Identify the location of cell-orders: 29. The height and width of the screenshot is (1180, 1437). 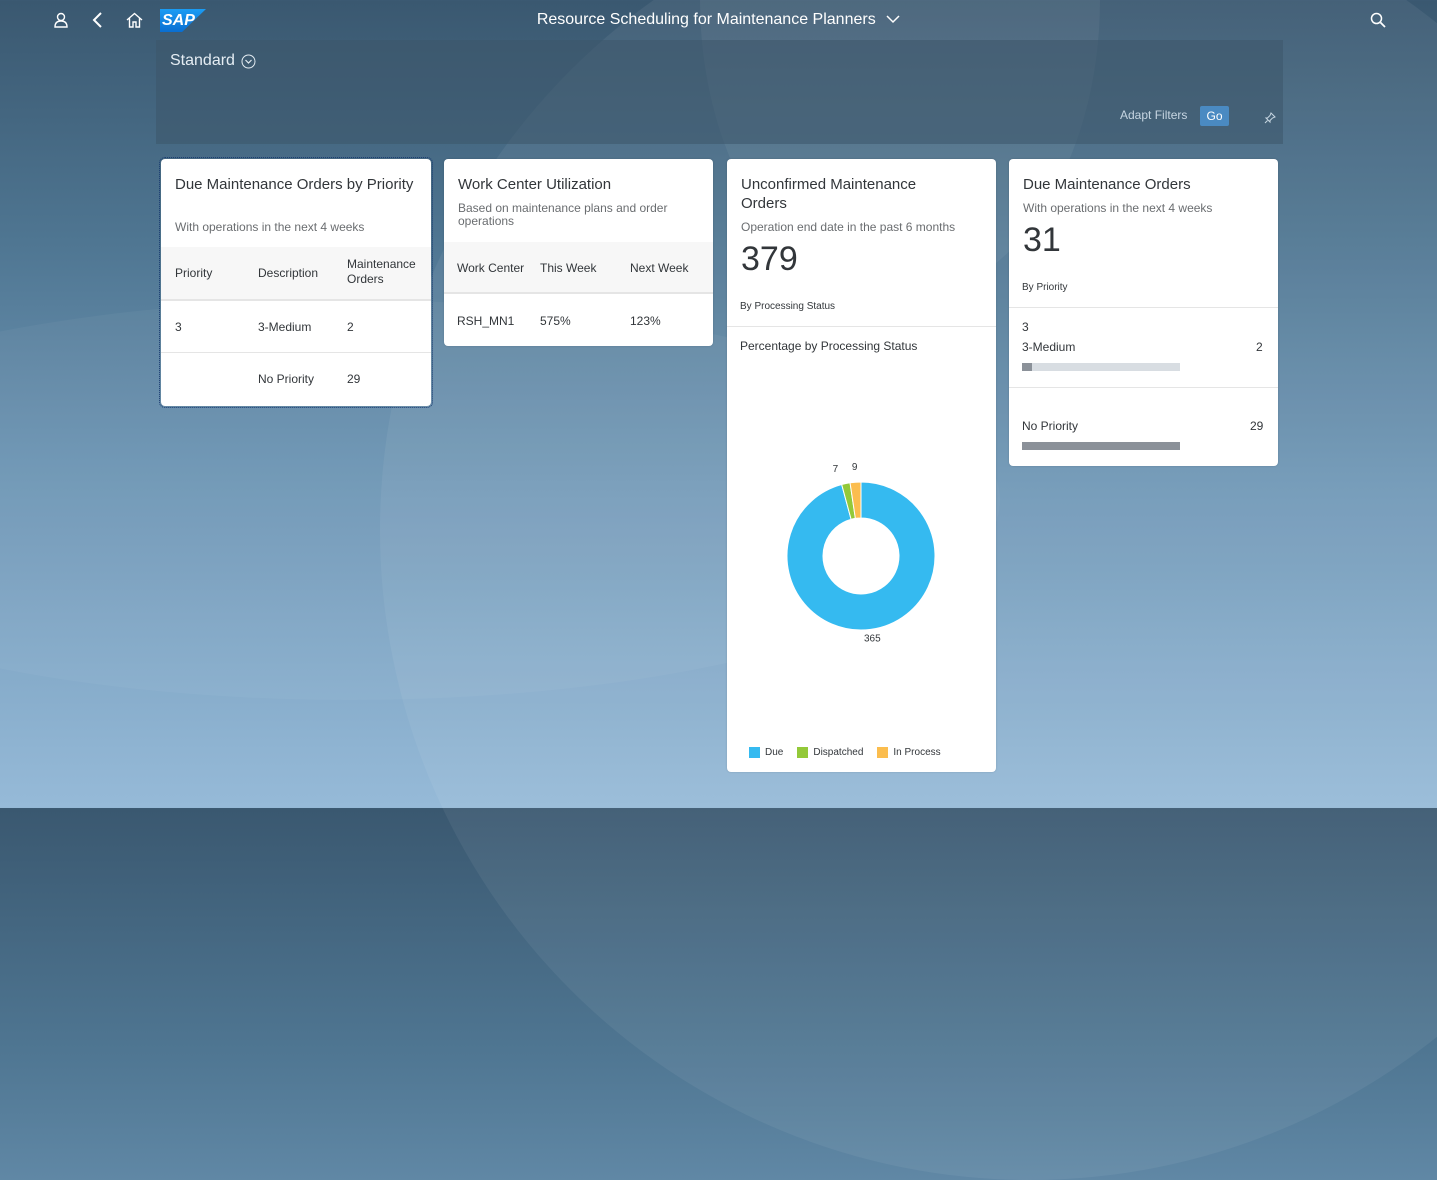
(354, 379).